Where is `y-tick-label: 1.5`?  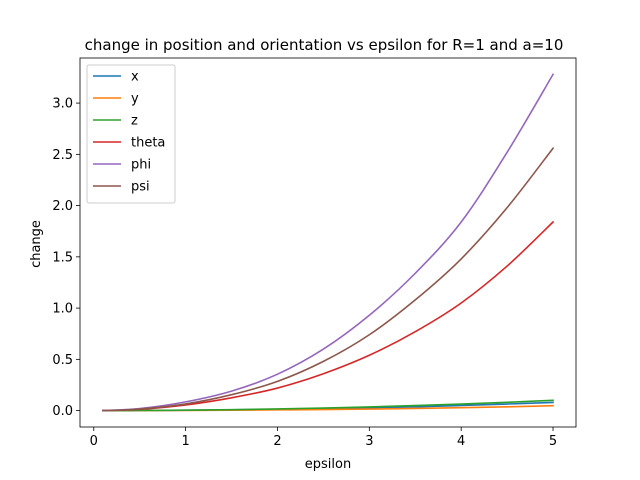
y-tick-label: 1.5 is located at coordinates (62, 257).